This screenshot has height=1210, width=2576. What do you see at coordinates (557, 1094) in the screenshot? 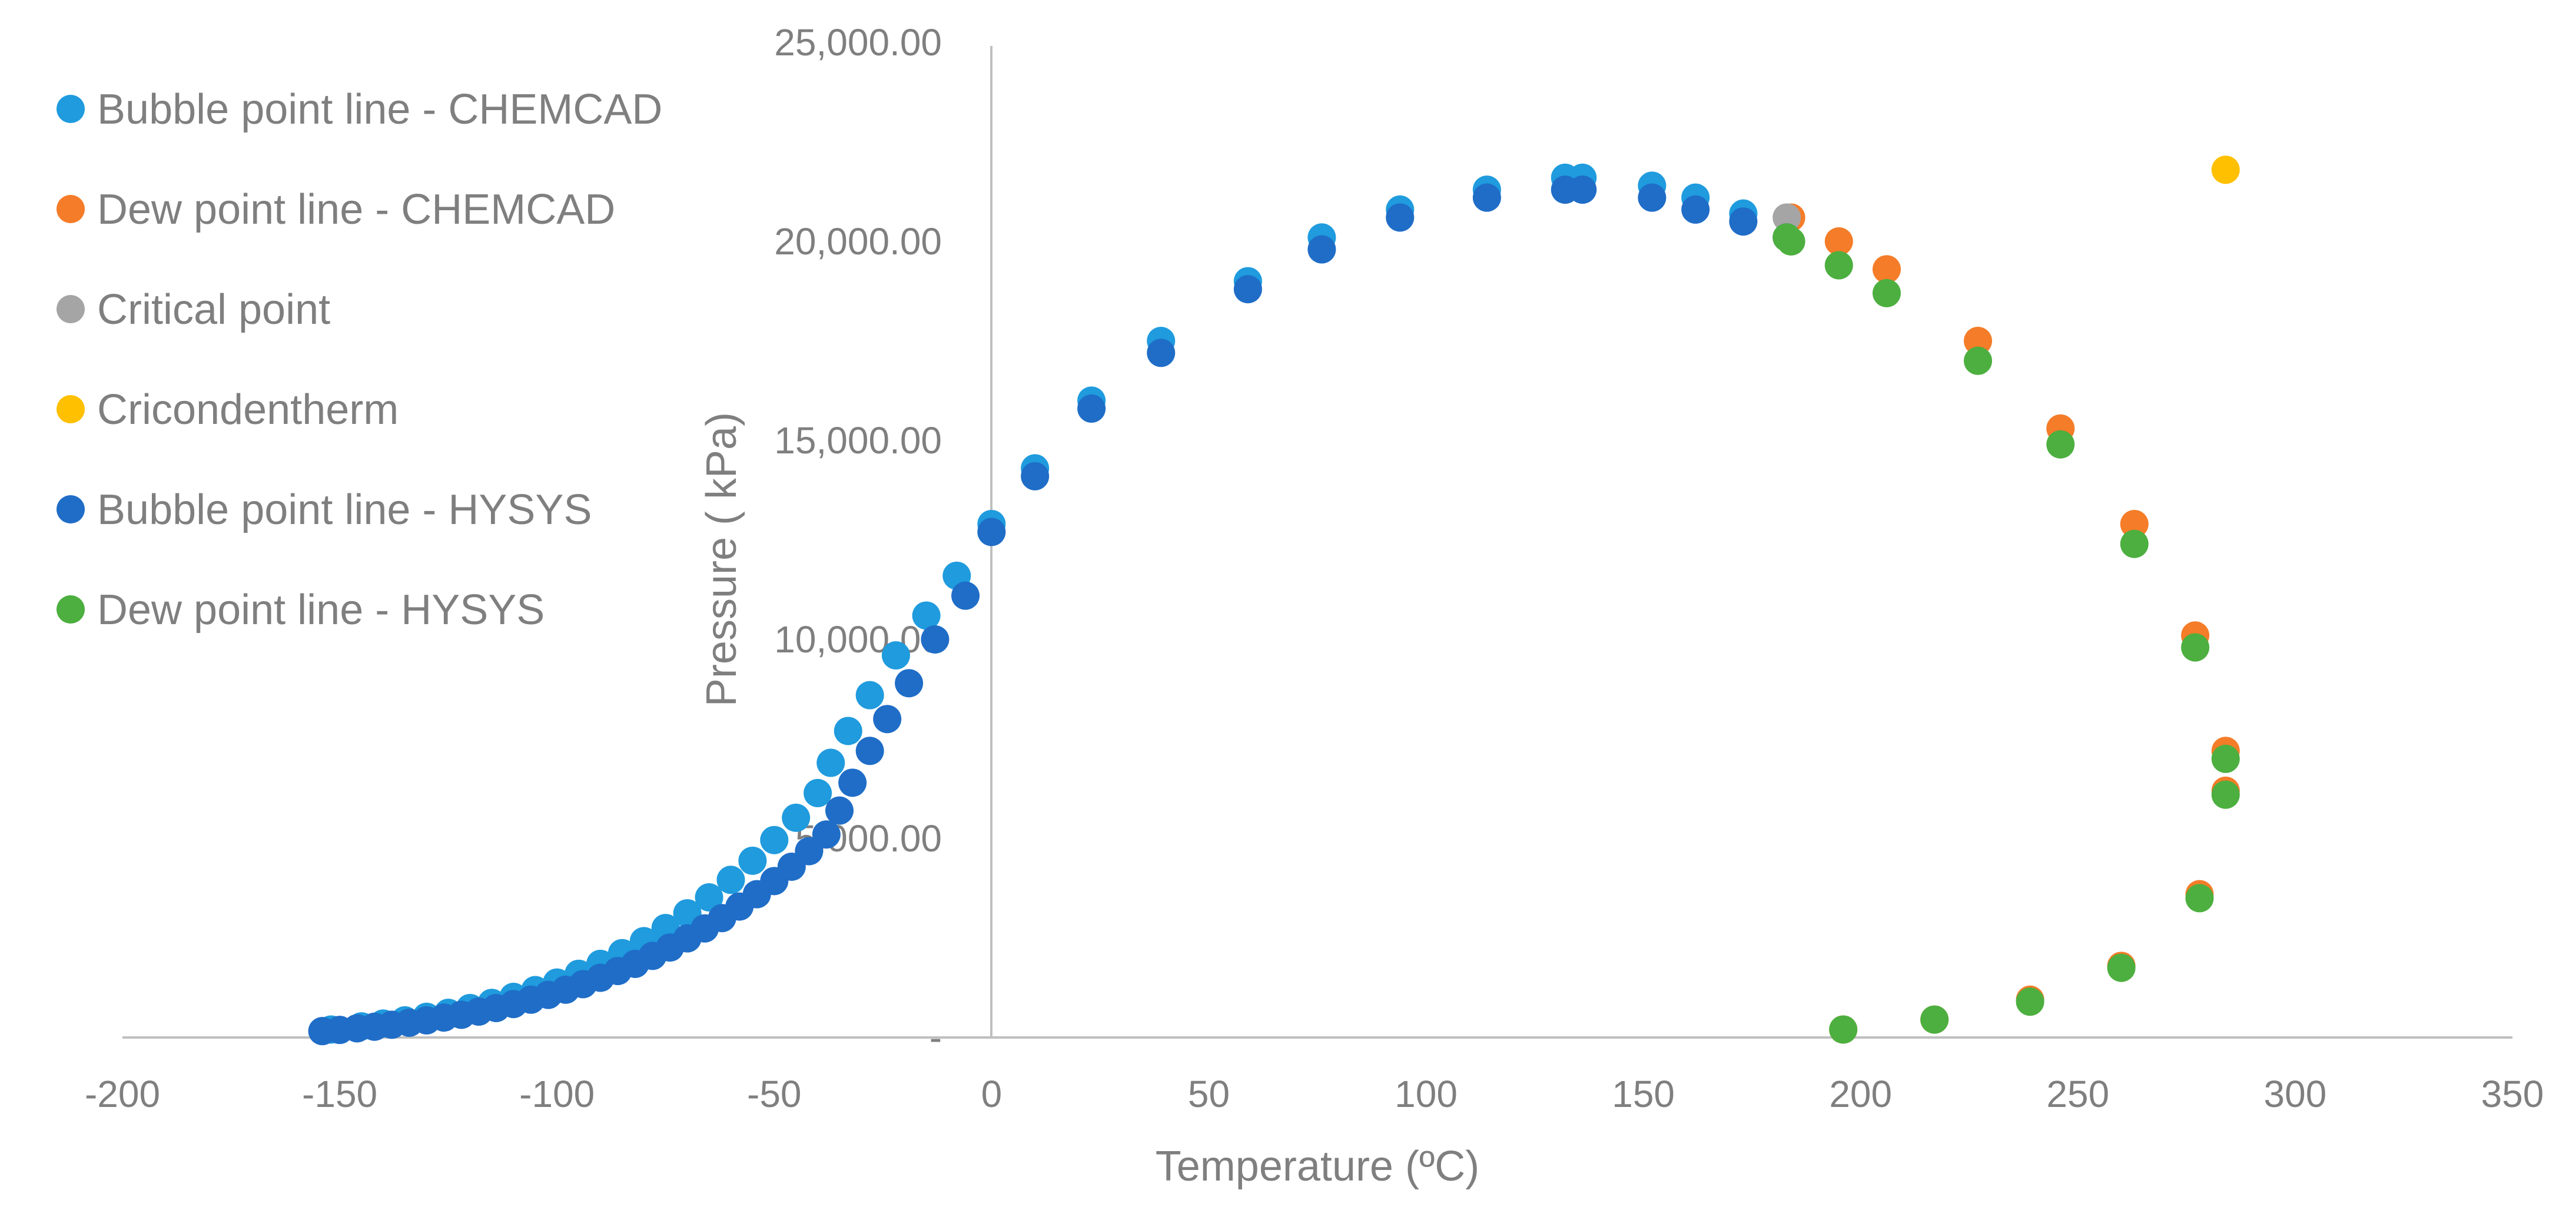
I see `x-tick-label: -100` at bounding box center [557, 1094].